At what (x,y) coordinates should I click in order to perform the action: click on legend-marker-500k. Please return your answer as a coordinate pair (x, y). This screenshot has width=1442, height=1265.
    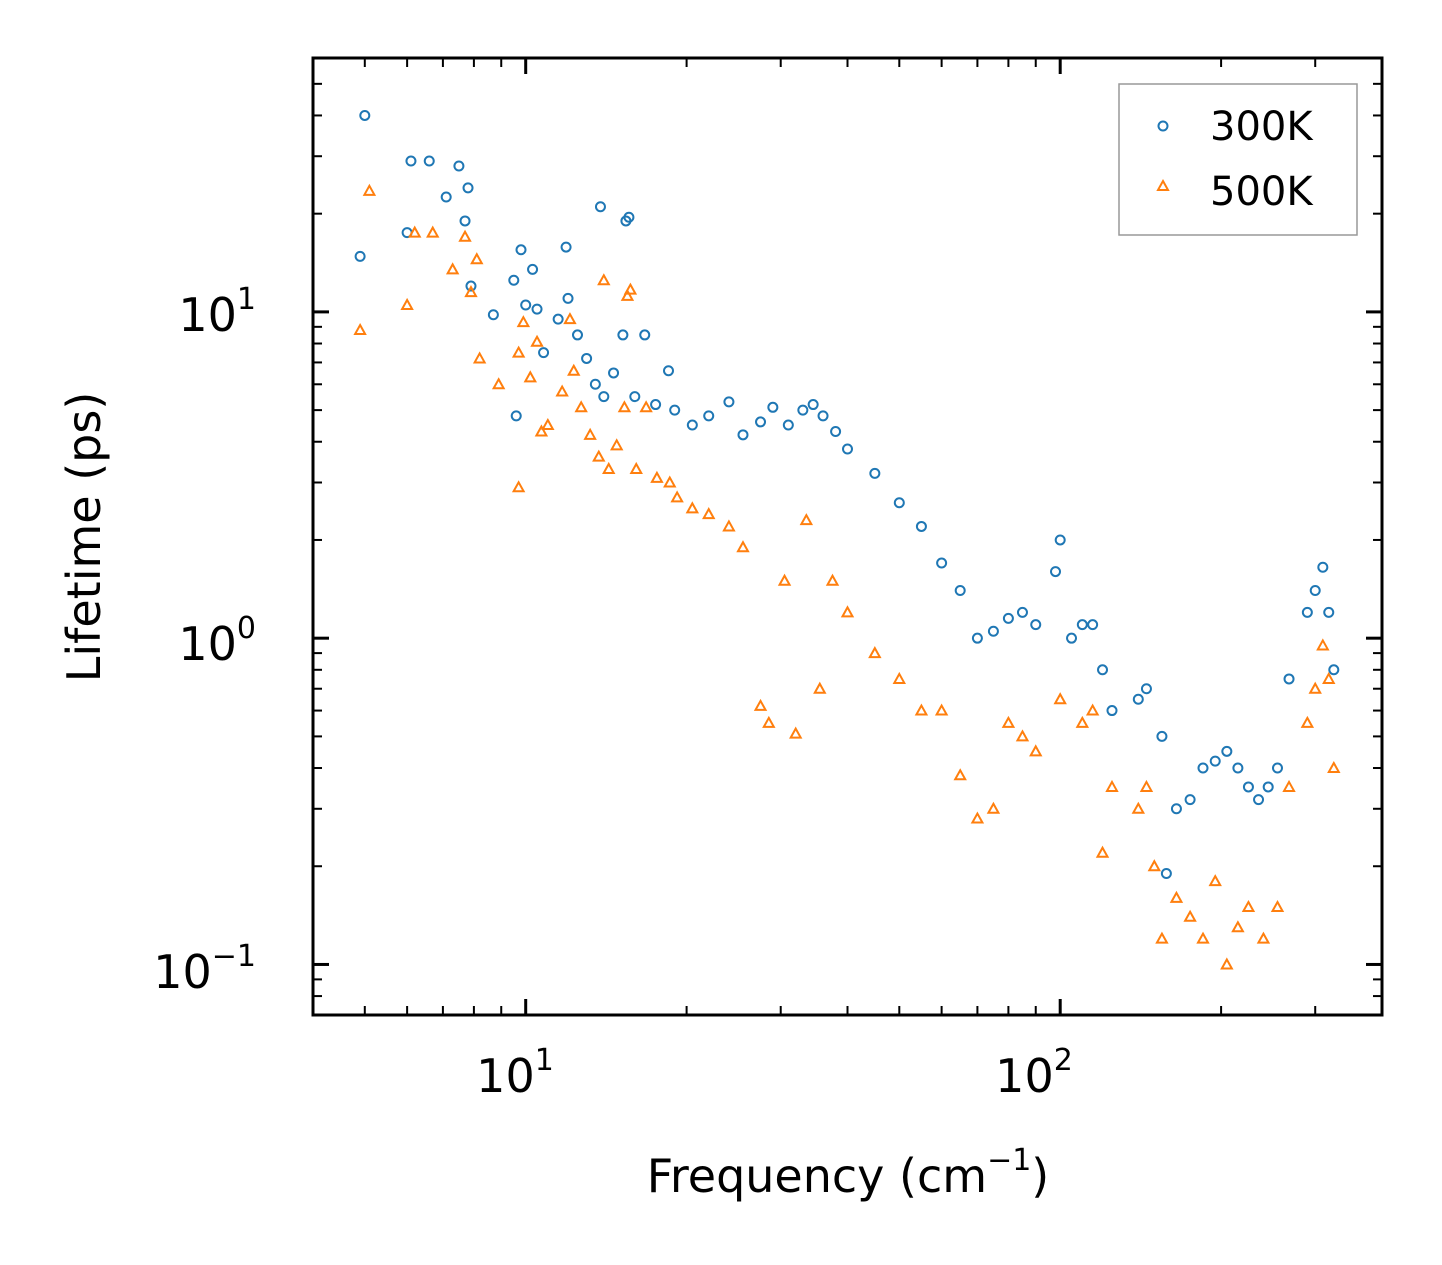
    Looking at the image, I should click on (1163, 184).